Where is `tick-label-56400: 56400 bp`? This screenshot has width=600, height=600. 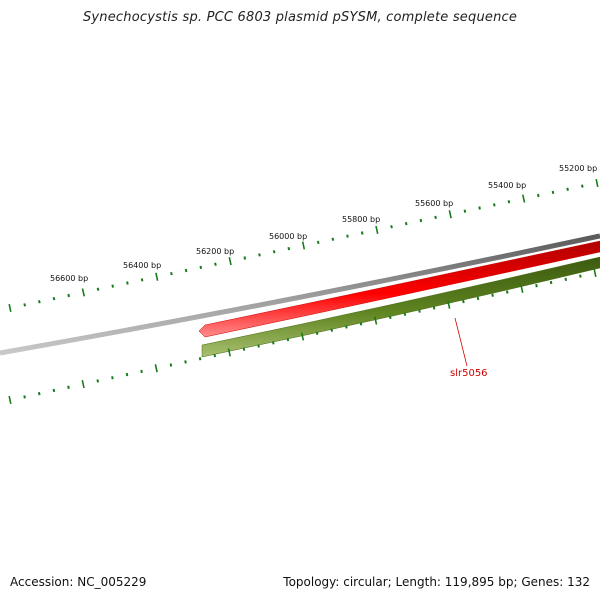
tick-label-56400: 56400 bp is located at coordinates (142, 265).